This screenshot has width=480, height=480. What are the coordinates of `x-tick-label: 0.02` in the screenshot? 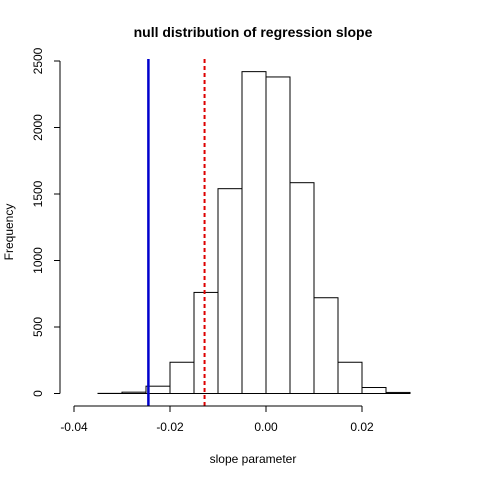 It's located at (362, 427).